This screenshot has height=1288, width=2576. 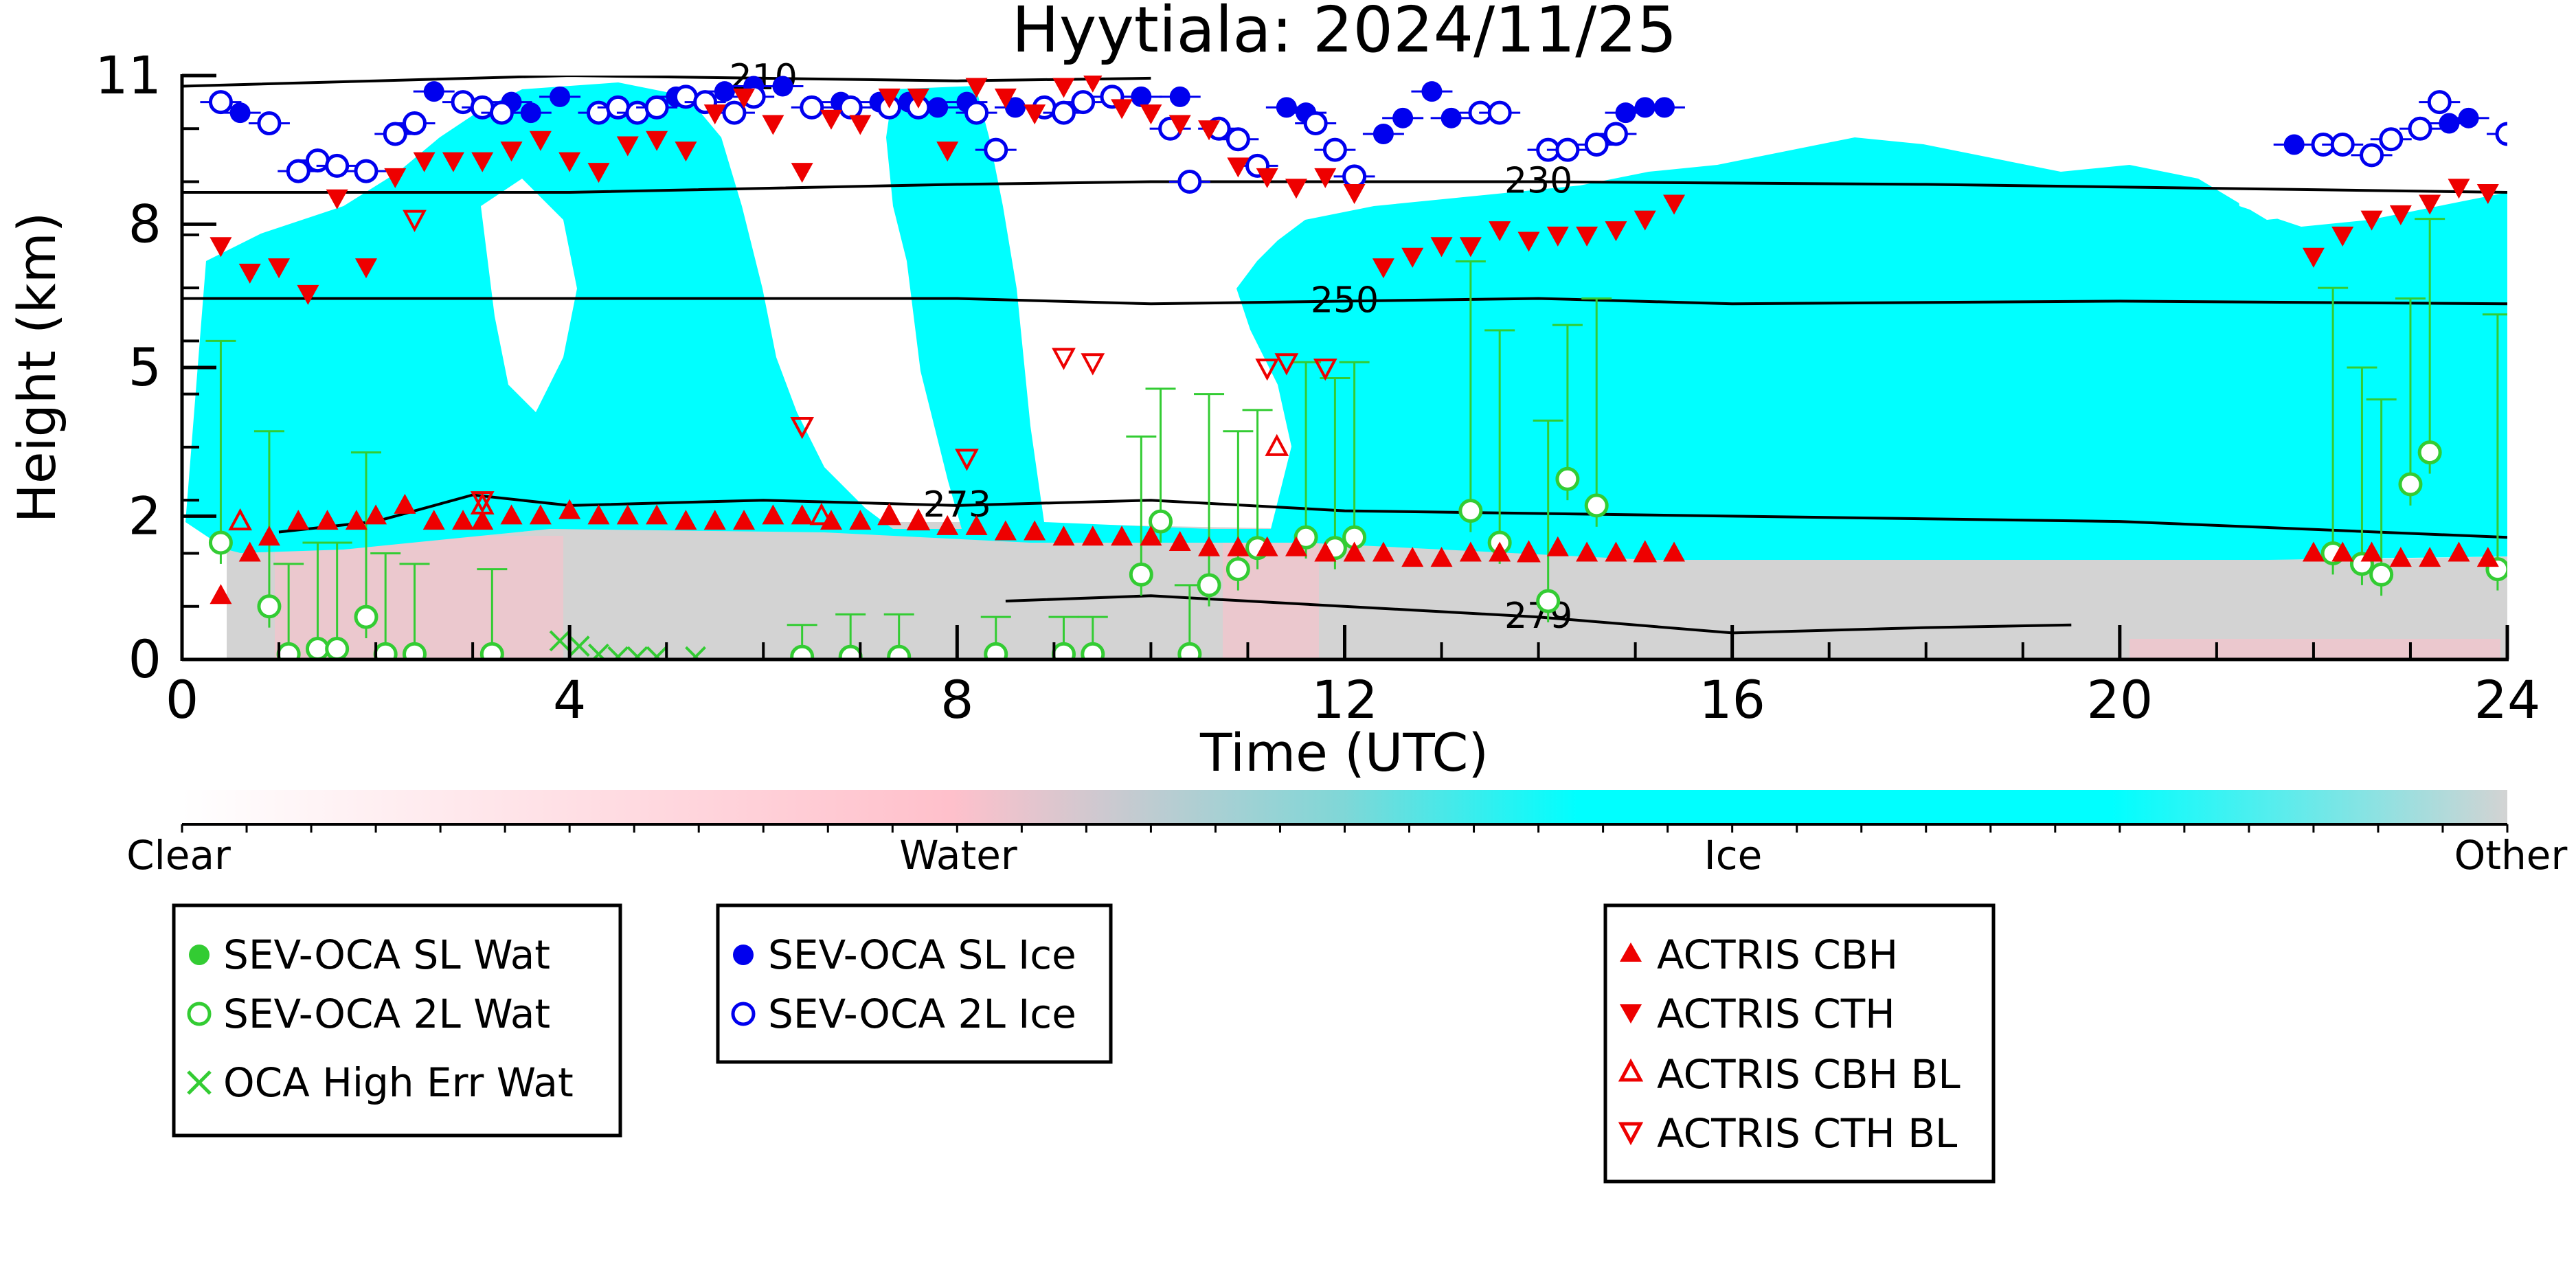 I want to click on legend-marker-triangle-up-filled, so click(x=1631, y=952).